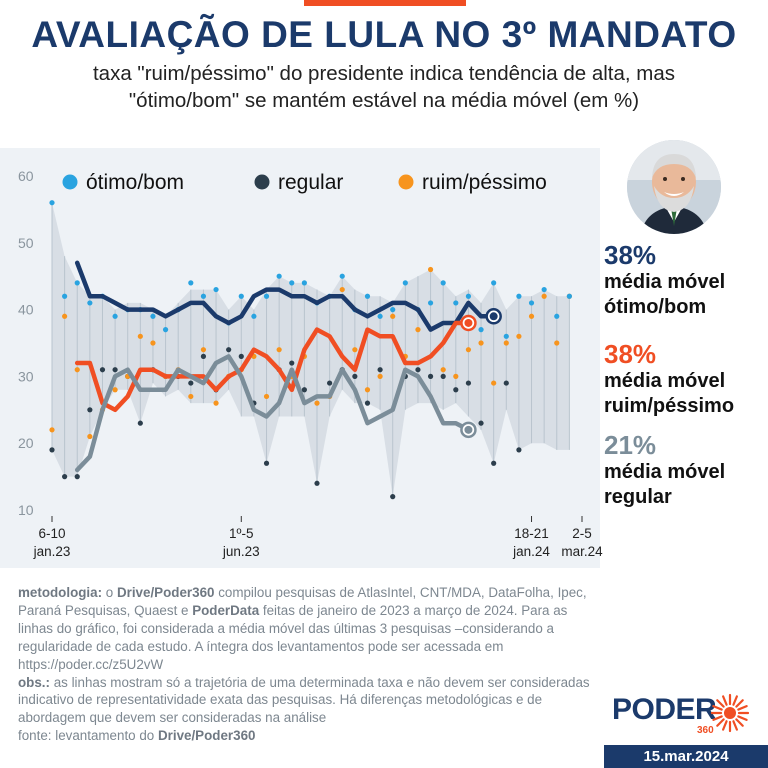 The width and height of the screenshot is (768, 768). What do you see at coordinates (26, 510) in the screenshot?
I see `y-tick-label: 10` at bounding box center [26, 510].